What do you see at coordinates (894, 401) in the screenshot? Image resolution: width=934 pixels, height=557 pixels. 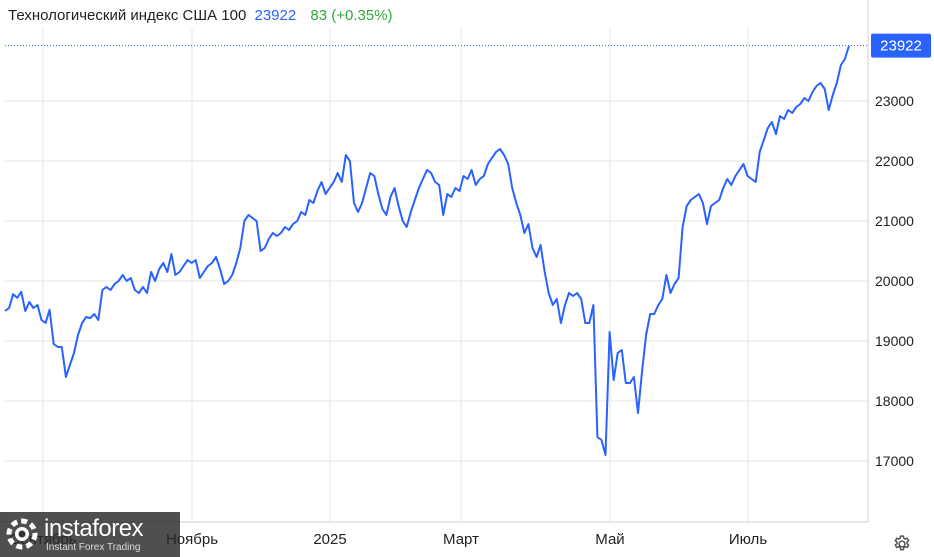 I see `y-tick-label: 18000` at bounding box center [894, 401].